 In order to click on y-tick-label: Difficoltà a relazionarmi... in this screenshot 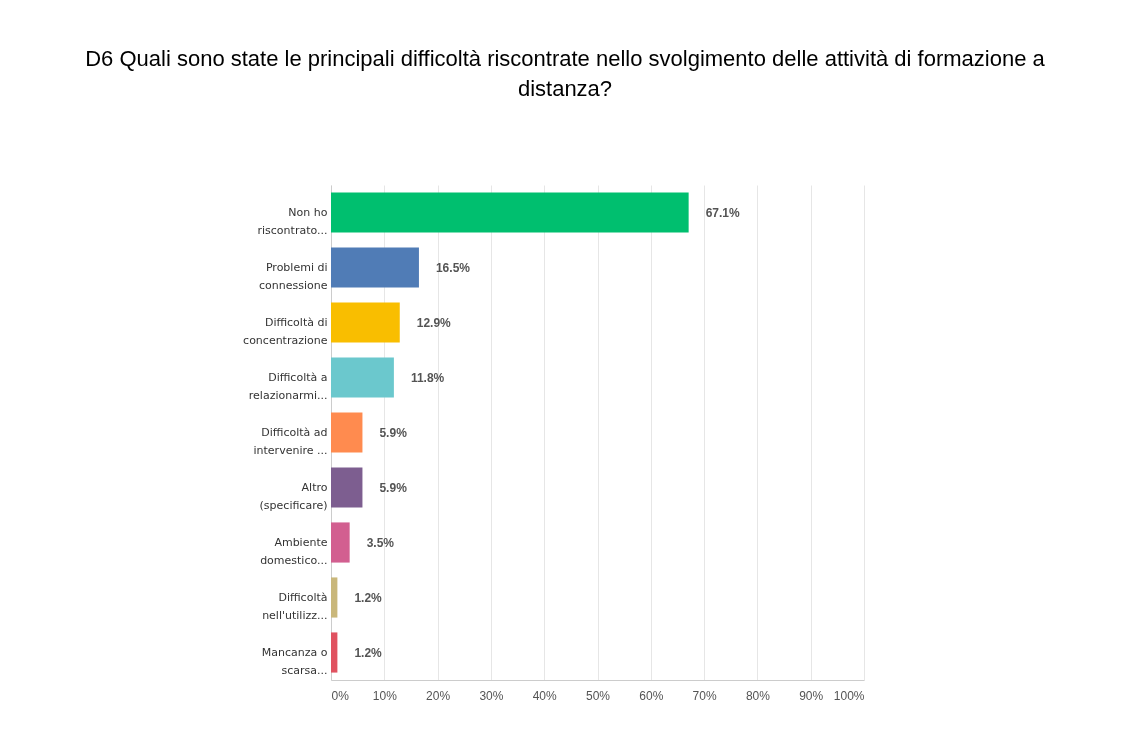, I will do `click(288, 386)`.